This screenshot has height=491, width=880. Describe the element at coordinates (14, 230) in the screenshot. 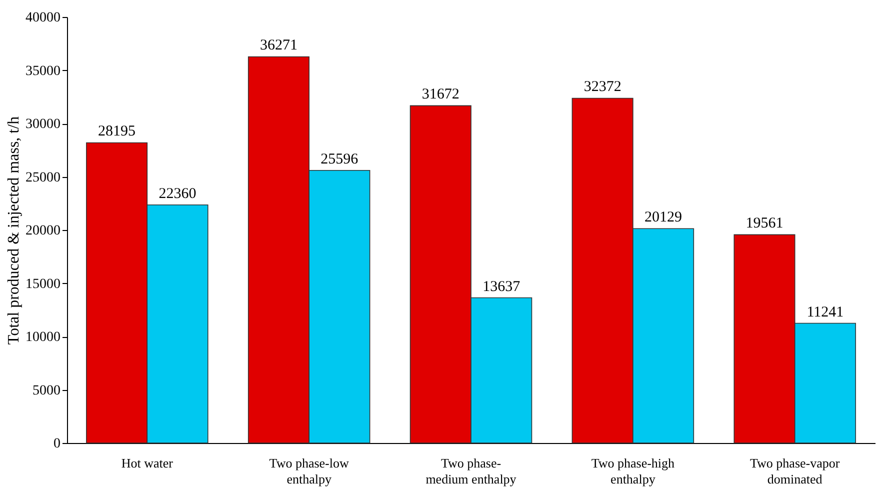

I see `y-axis-title: Total produced & injected mass, t/h` at that location.